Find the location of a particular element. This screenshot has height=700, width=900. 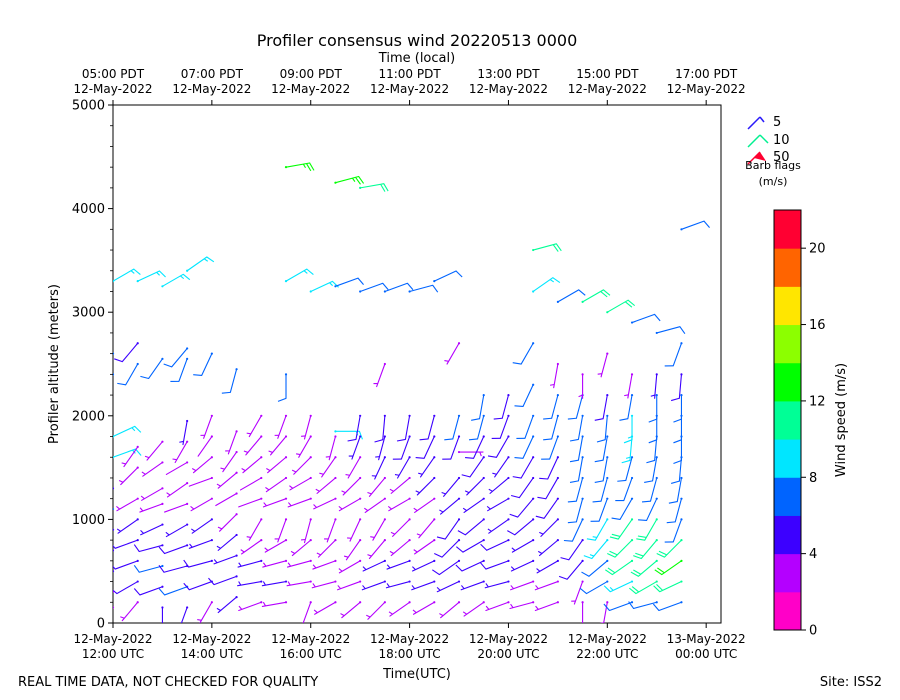

colorbar-tick-label: 8 is located at coordinates (813, 478).